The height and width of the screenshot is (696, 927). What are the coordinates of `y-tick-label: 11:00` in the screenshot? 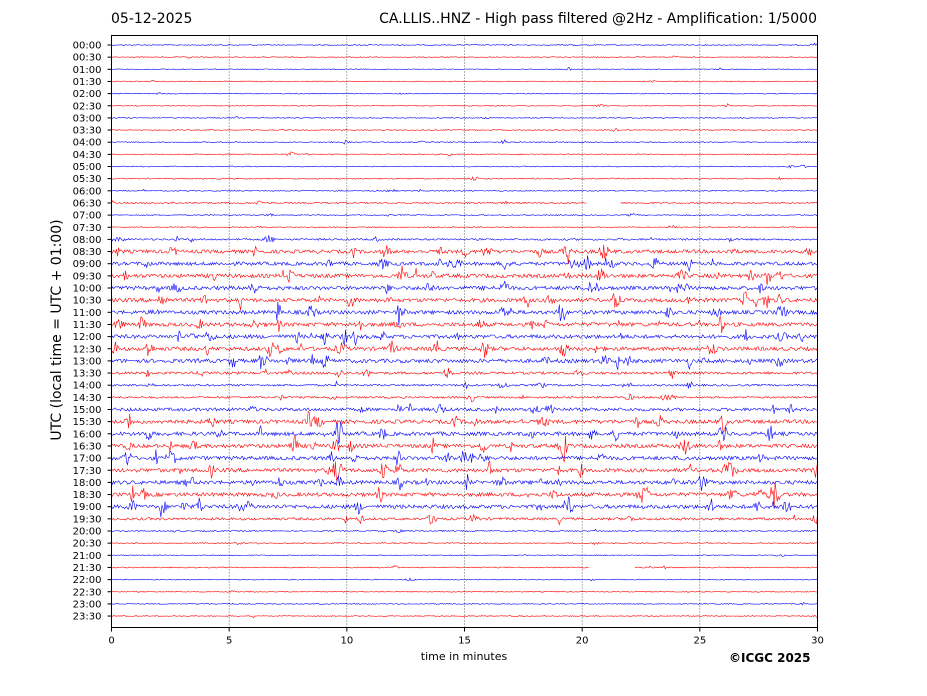 It's located at (87, 313).